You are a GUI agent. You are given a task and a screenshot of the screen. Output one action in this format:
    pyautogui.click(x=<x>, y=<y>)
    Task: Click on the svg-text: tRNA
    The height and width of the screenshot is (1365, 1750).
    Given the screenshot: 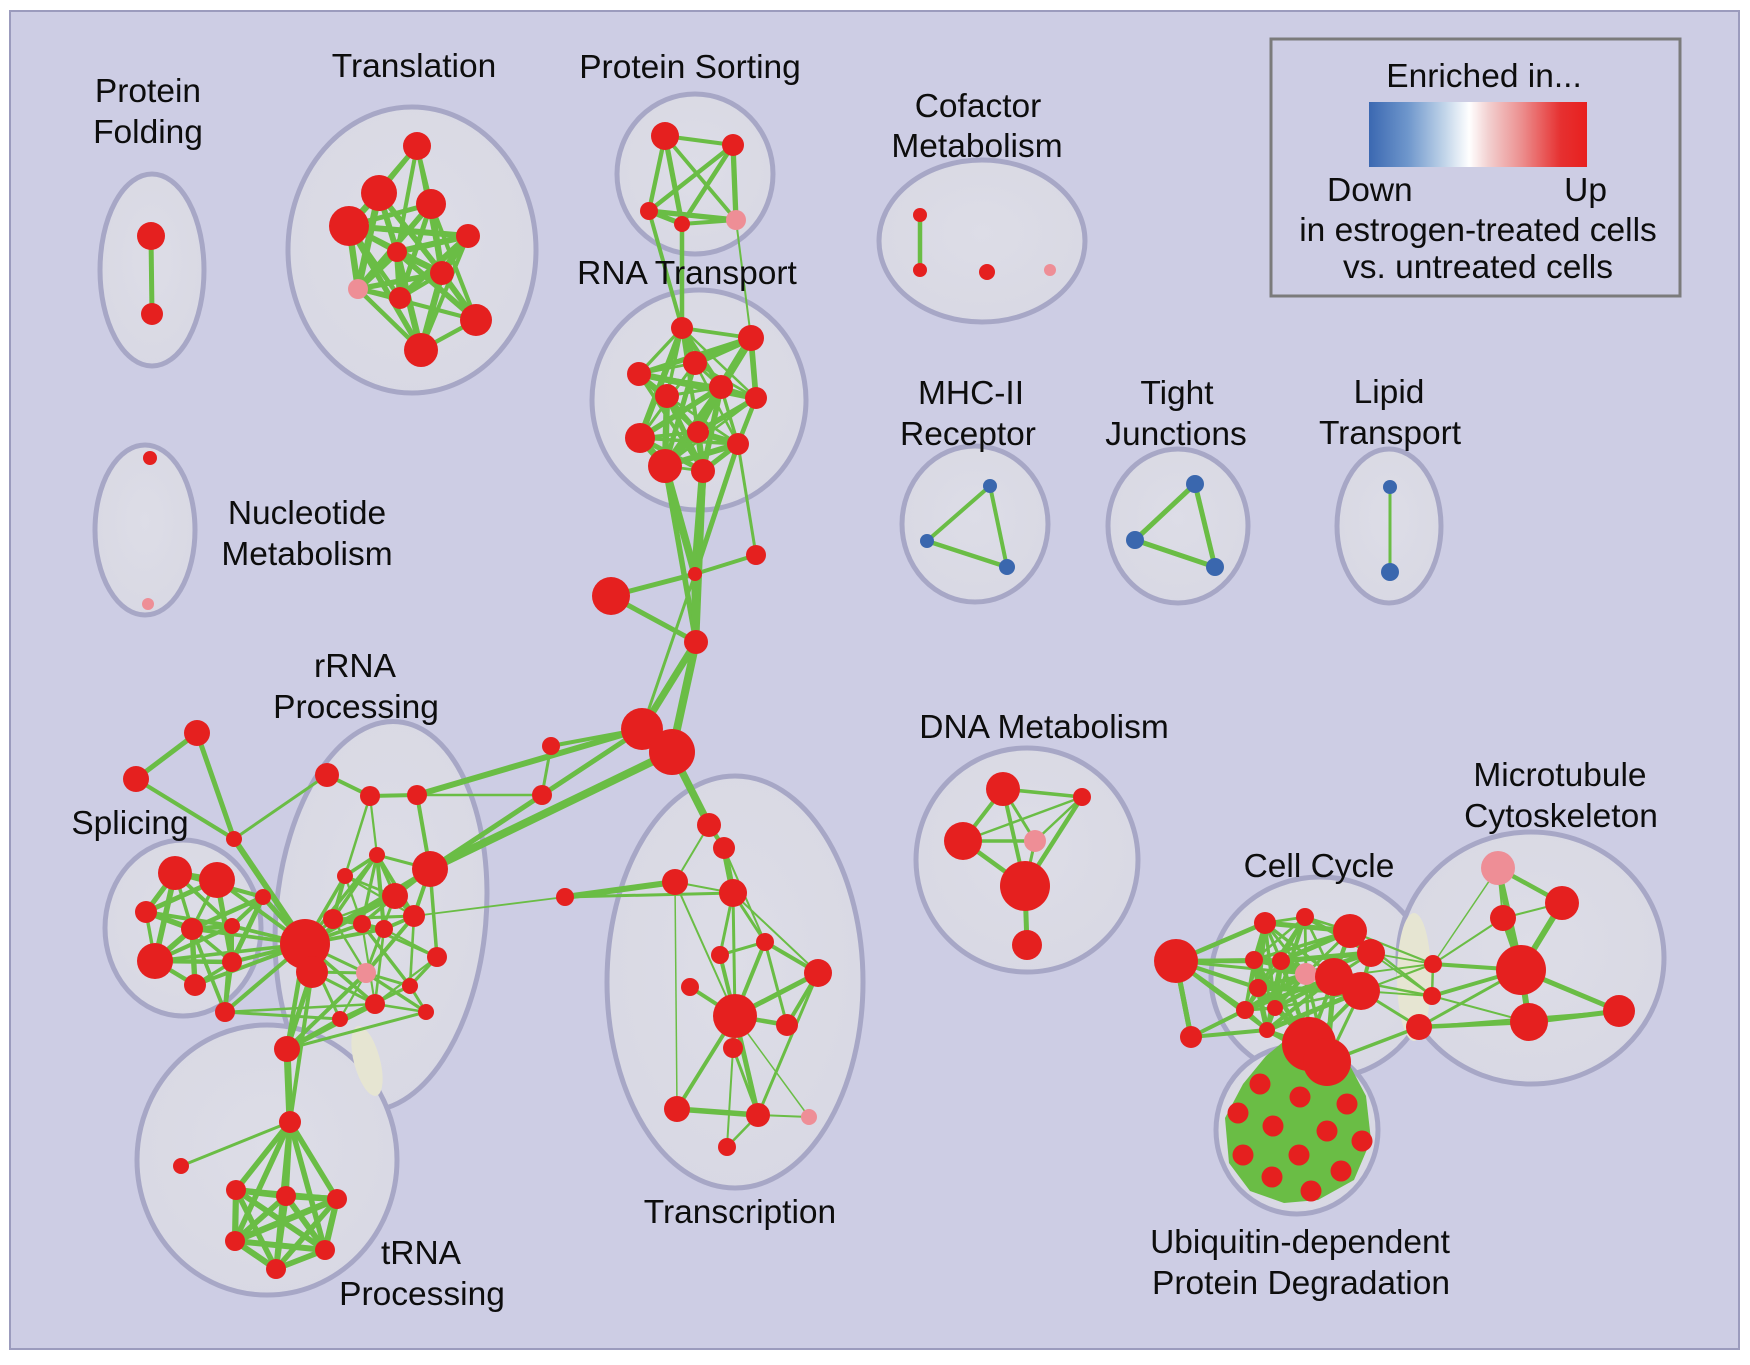 What is the action you would take?
    pyautogui.click(x=421, y=1253)
    